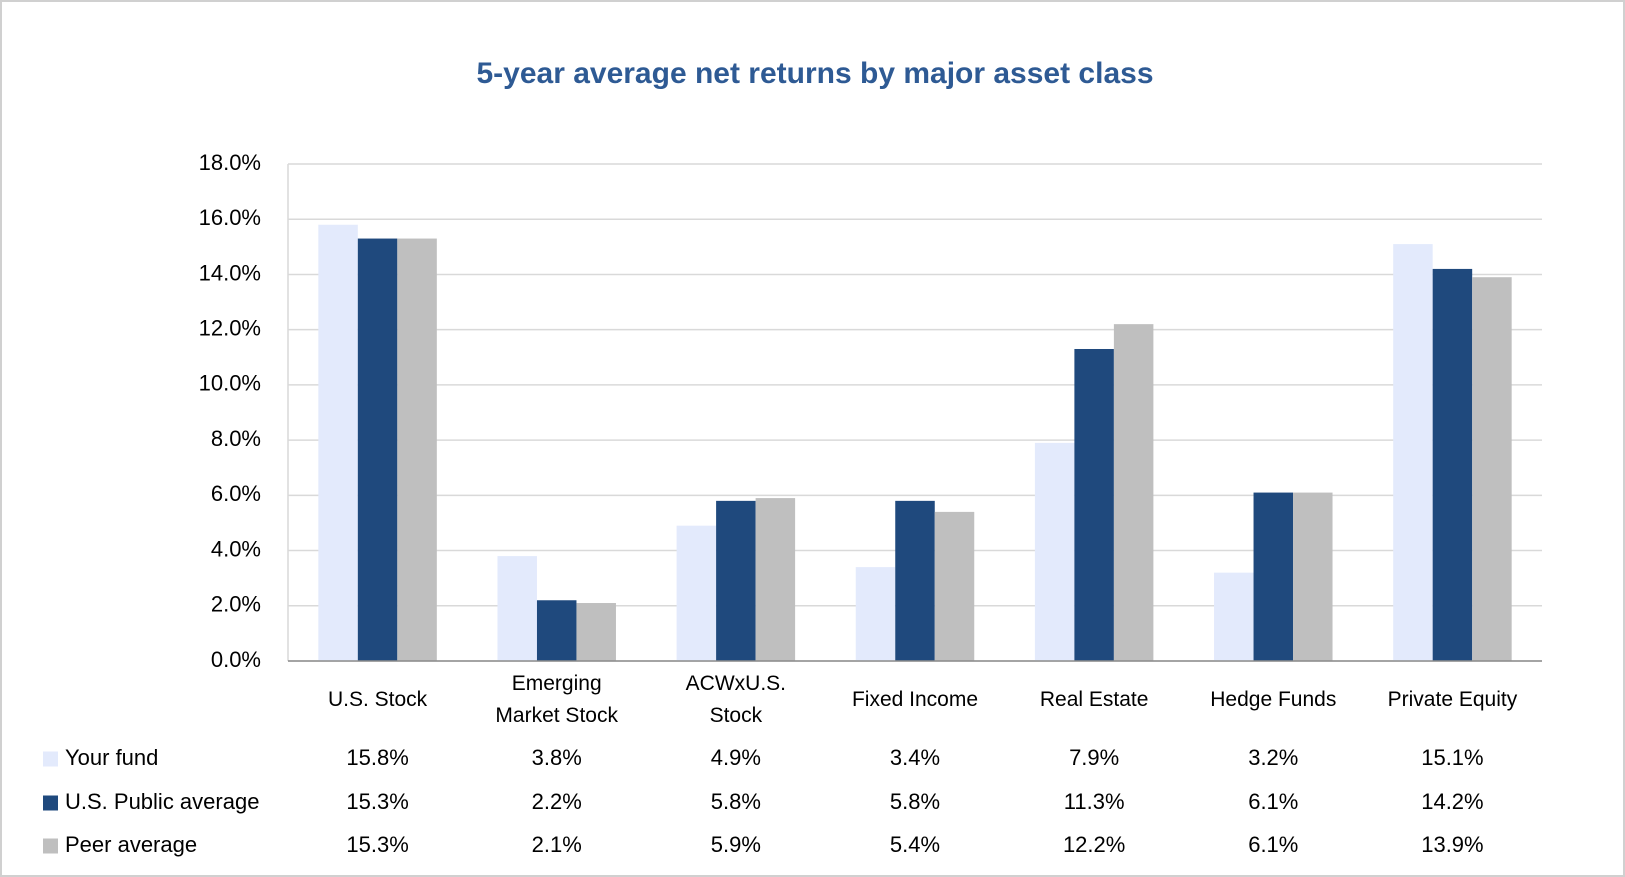 The width and height of the screenshot is (1625, 877). I want to click on table-value: 3.8%, so click(557, 757).